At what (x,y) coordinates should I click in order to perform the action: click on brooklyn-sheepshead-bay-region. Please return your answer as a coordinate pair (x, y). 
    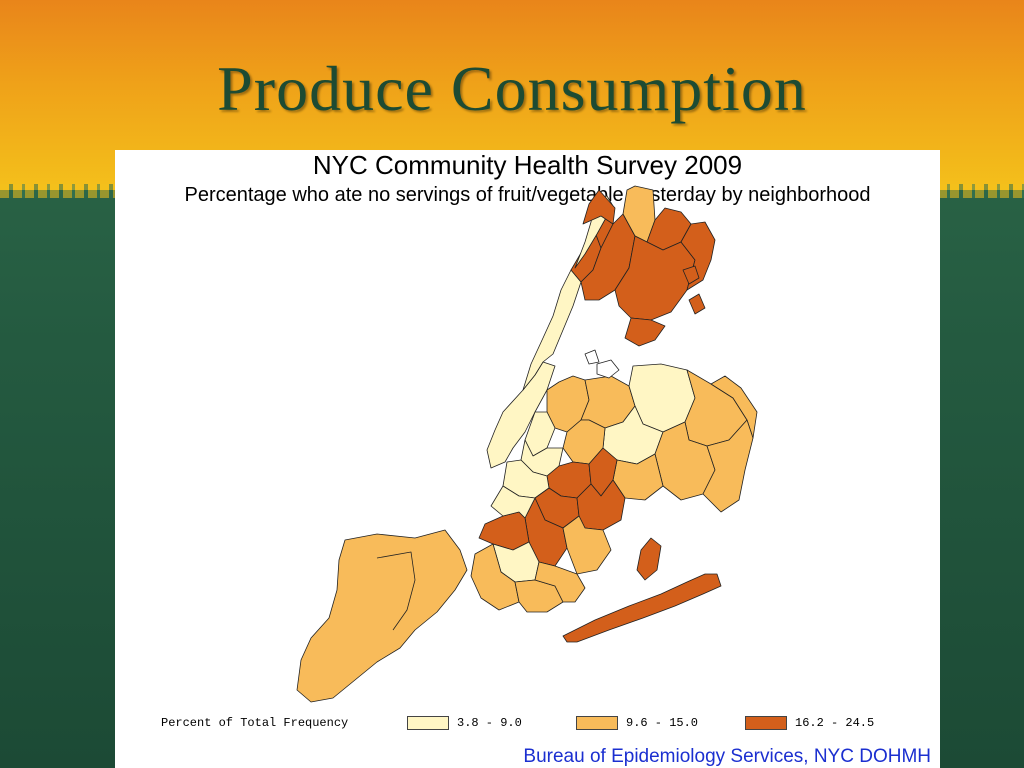
    Looking at the image, I should click on (560, 582).